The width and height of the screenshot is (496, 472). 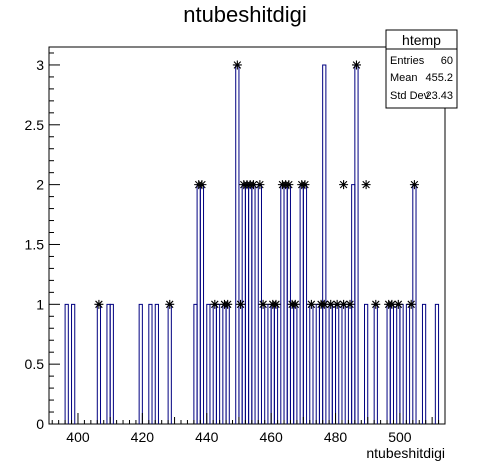 I want to click on x-axis: 400 420 440 460 480 500, so click(x=248, y=429).